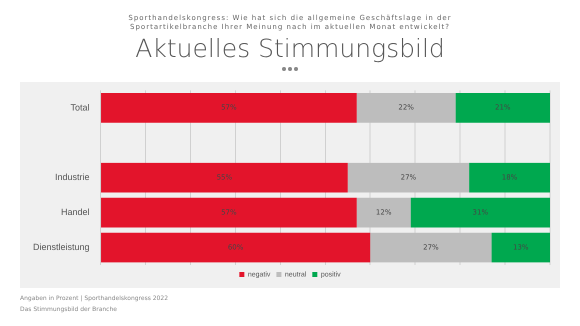 This screenshot has height=326, width=580. What do you see at coordinates (61, 247) in the screenshot?
I see `y-tick-label: Dienstleistung` at bounding box center [61, 247].